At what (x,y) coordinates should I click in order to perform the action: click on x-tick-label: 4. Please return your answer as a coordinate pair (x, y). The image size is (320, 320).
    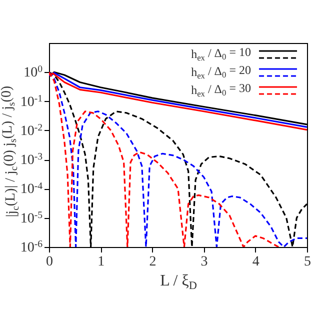
    Looking at the image, I should click on (256, 262).